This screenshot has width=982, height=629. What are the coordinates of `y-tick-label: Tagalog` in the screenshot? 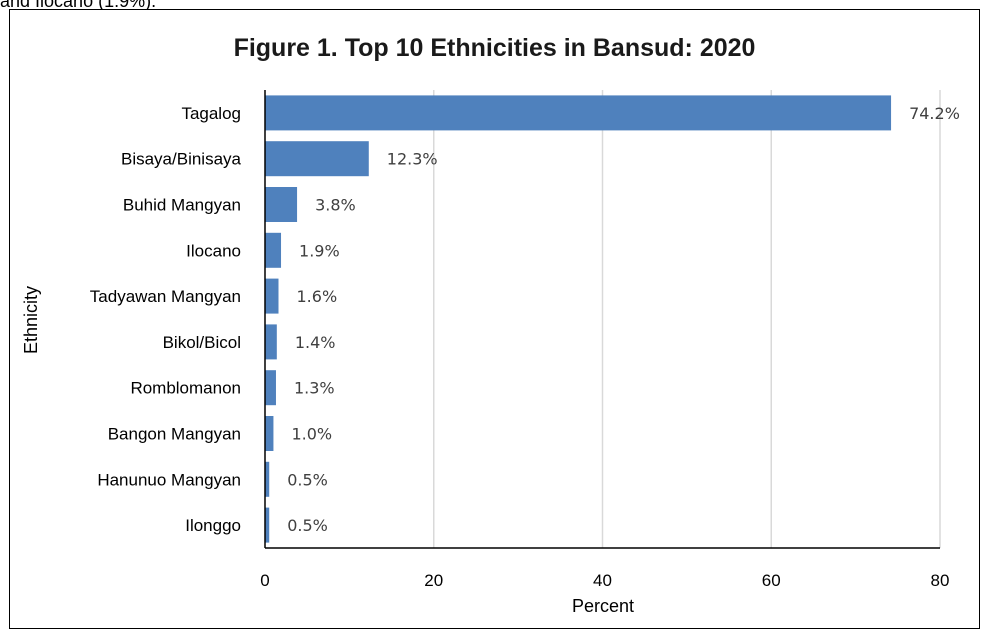 It's located at (211, 113).